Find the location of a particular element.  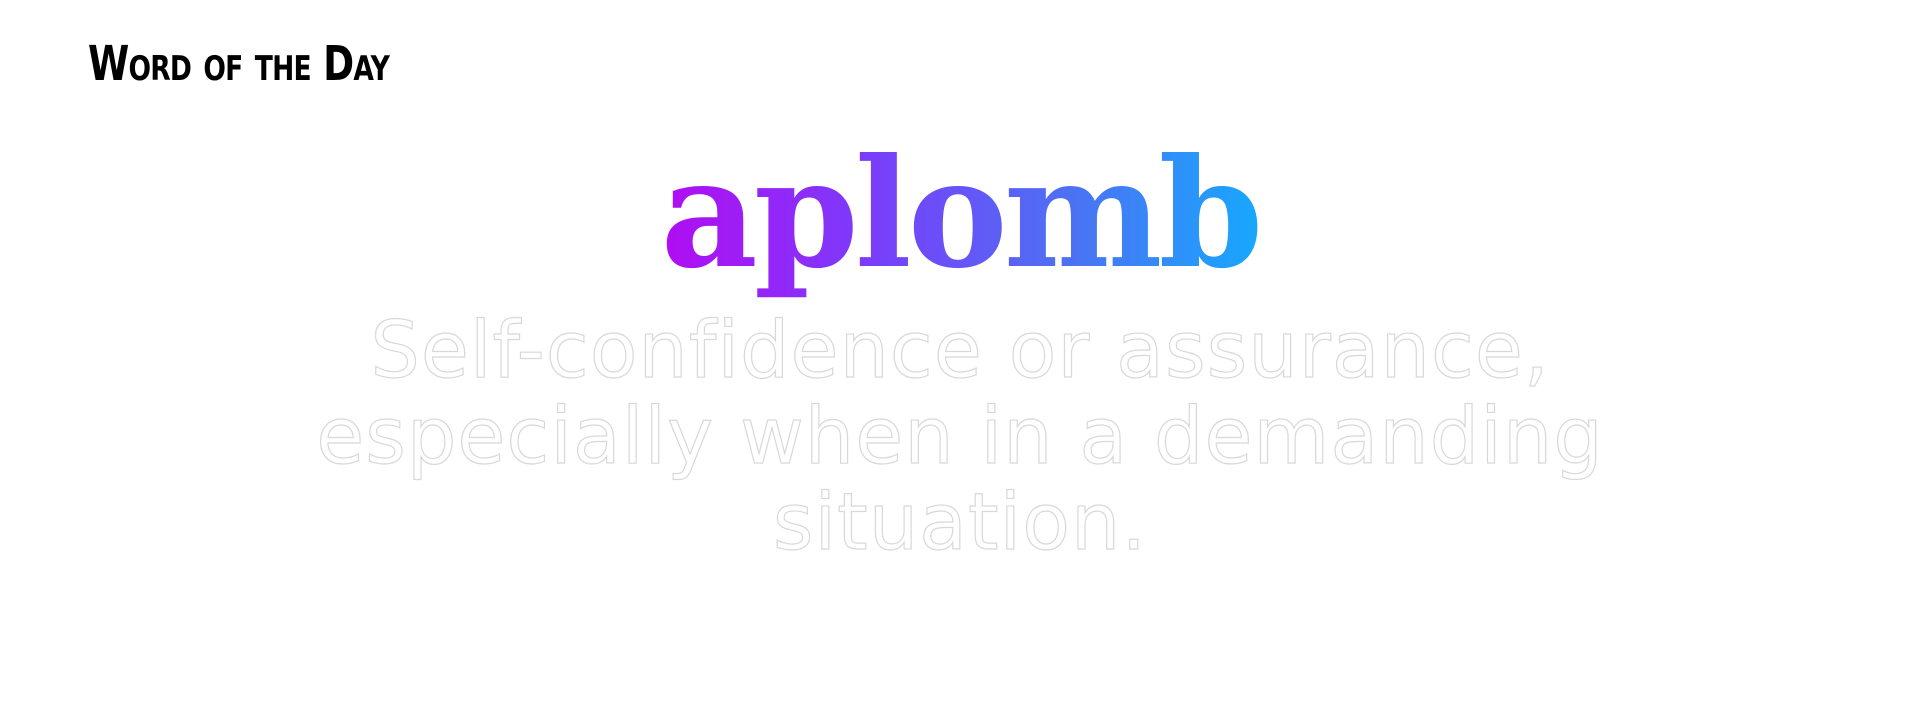

featured-word-text: aplomb is located at coordinates (962, 214).